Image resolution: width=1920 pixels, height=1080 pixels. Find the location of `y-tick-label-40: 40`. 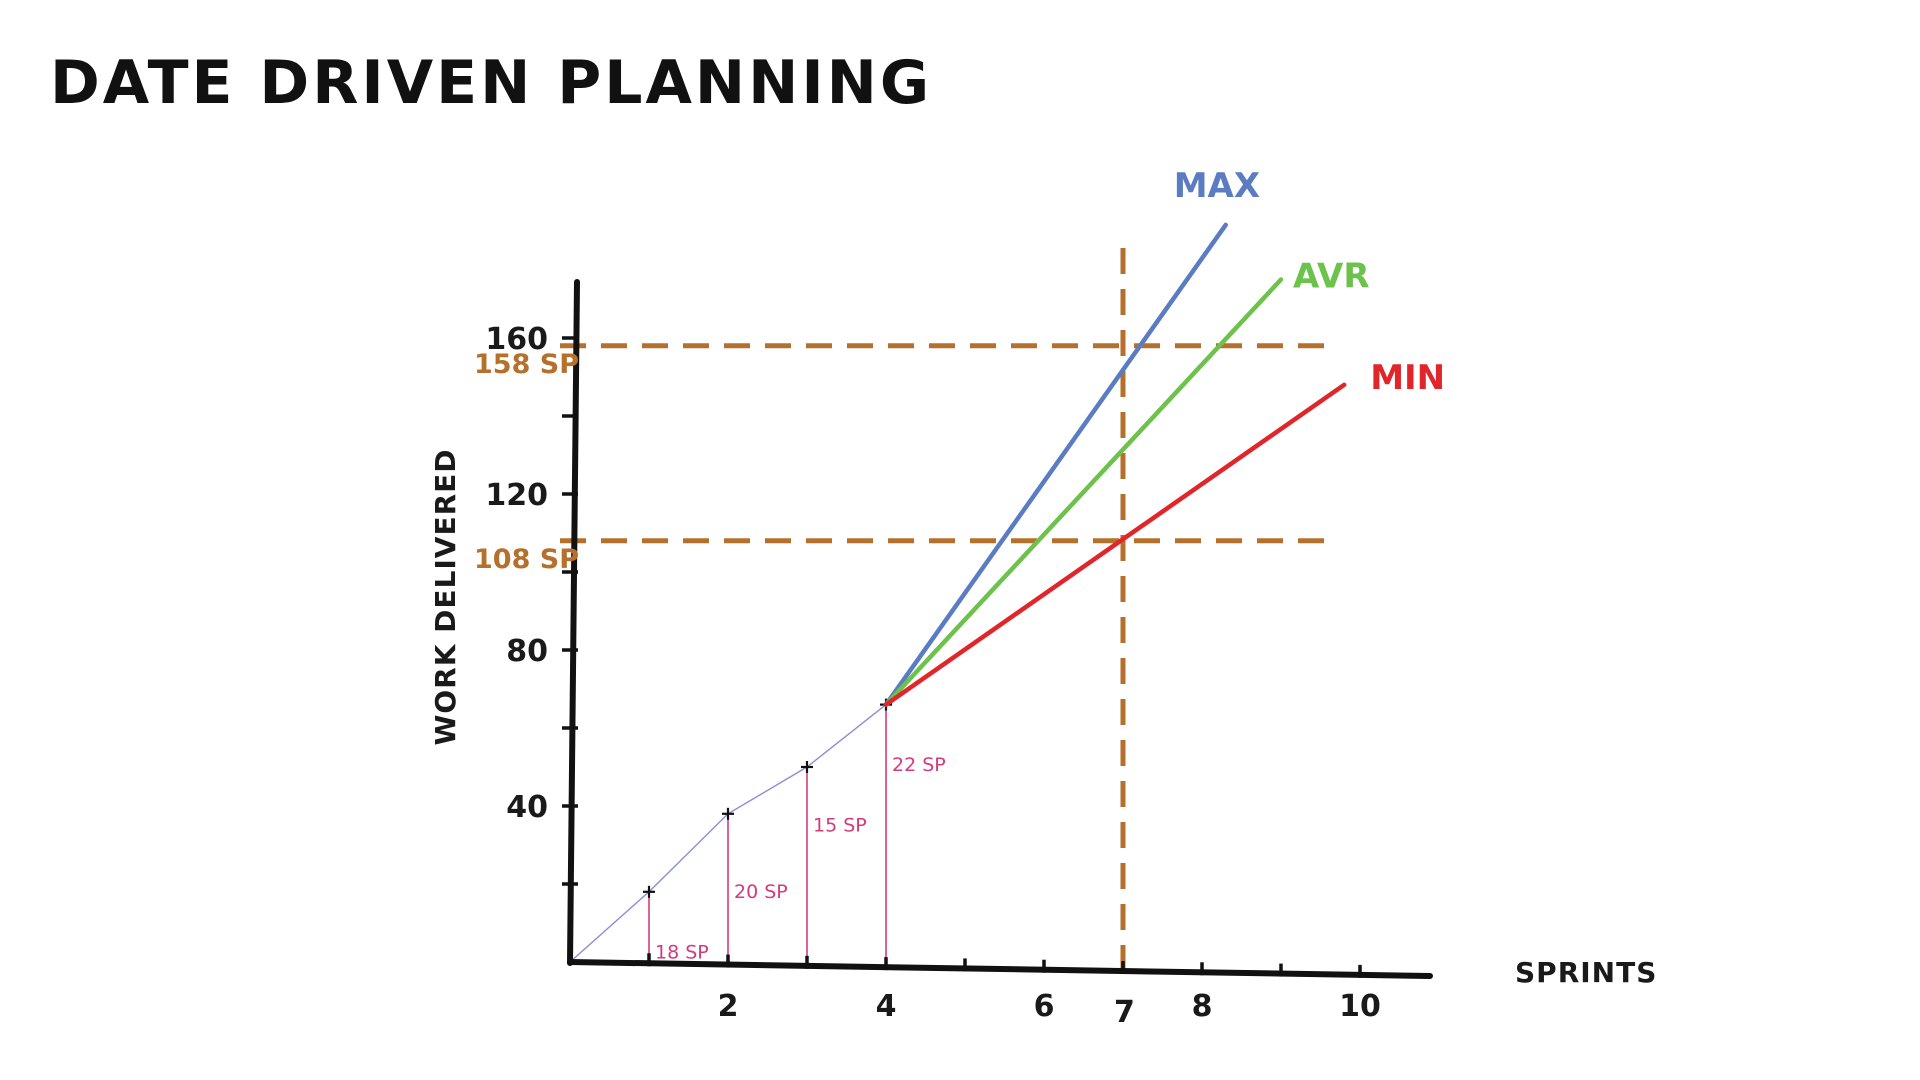

y-tick-label-40: 40 is located at coordinates (527, 807).